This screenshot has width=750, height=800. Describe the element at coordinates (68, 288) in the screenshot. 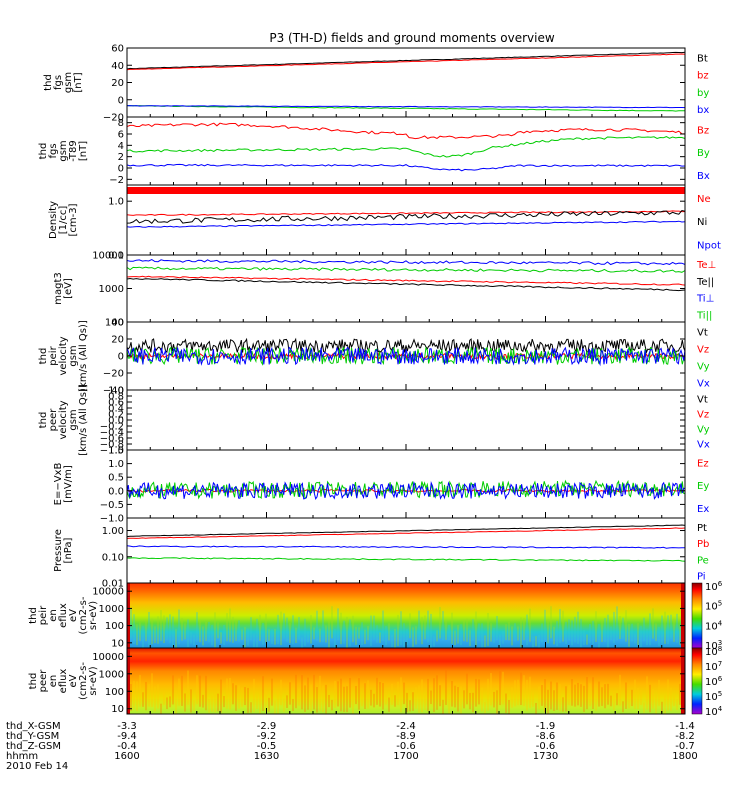

I see `y-axis-label: [eV]` at that location.